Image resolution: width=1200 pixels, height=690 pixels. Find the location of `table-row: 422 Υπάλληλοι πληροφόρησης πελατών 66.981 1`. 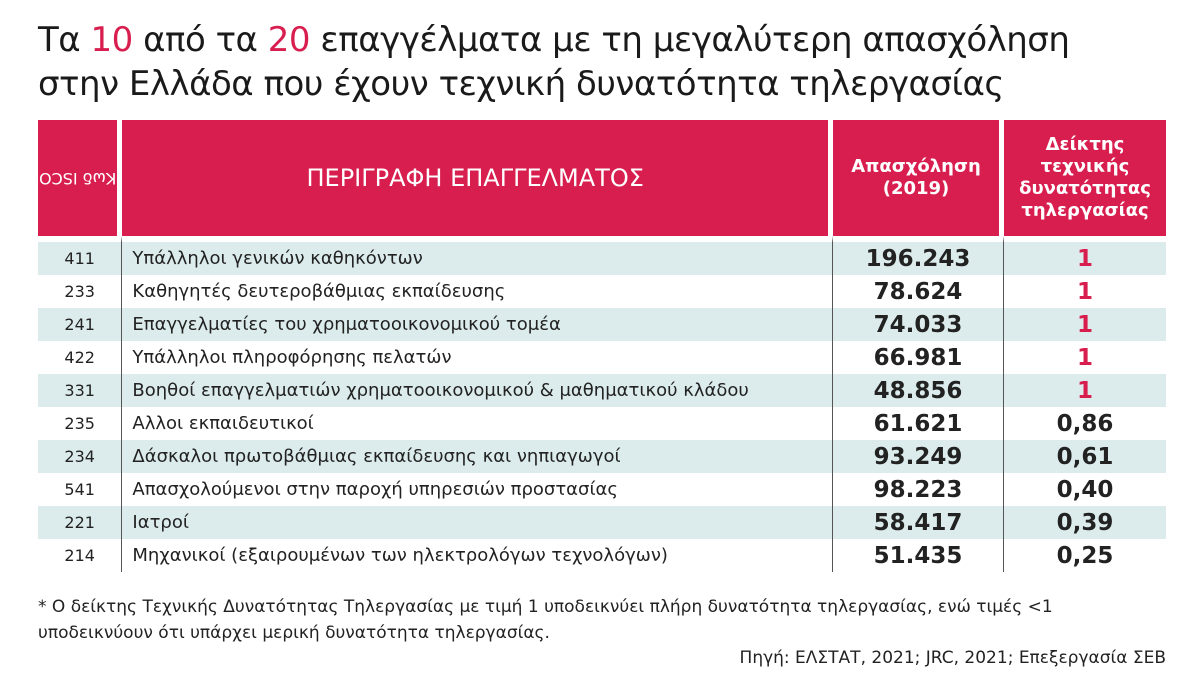

table-row: 422 Υπάλληλοι πληροφόρησης πελατών 66.981 1 is located at coordinates (602, 357).